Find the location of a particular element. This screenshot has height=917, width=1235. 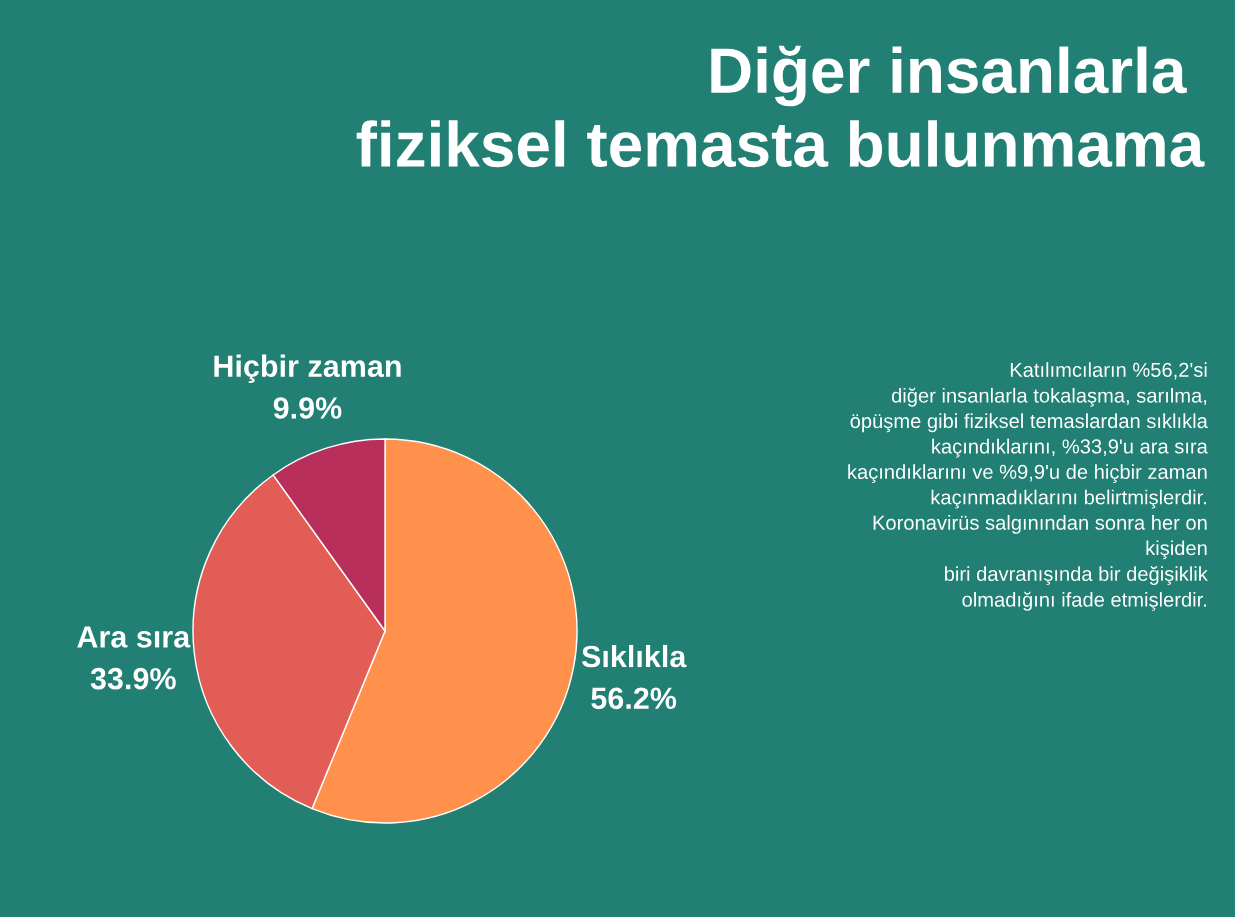

slice-label: Hiçbir zaman is located at coordinates (307, 369).